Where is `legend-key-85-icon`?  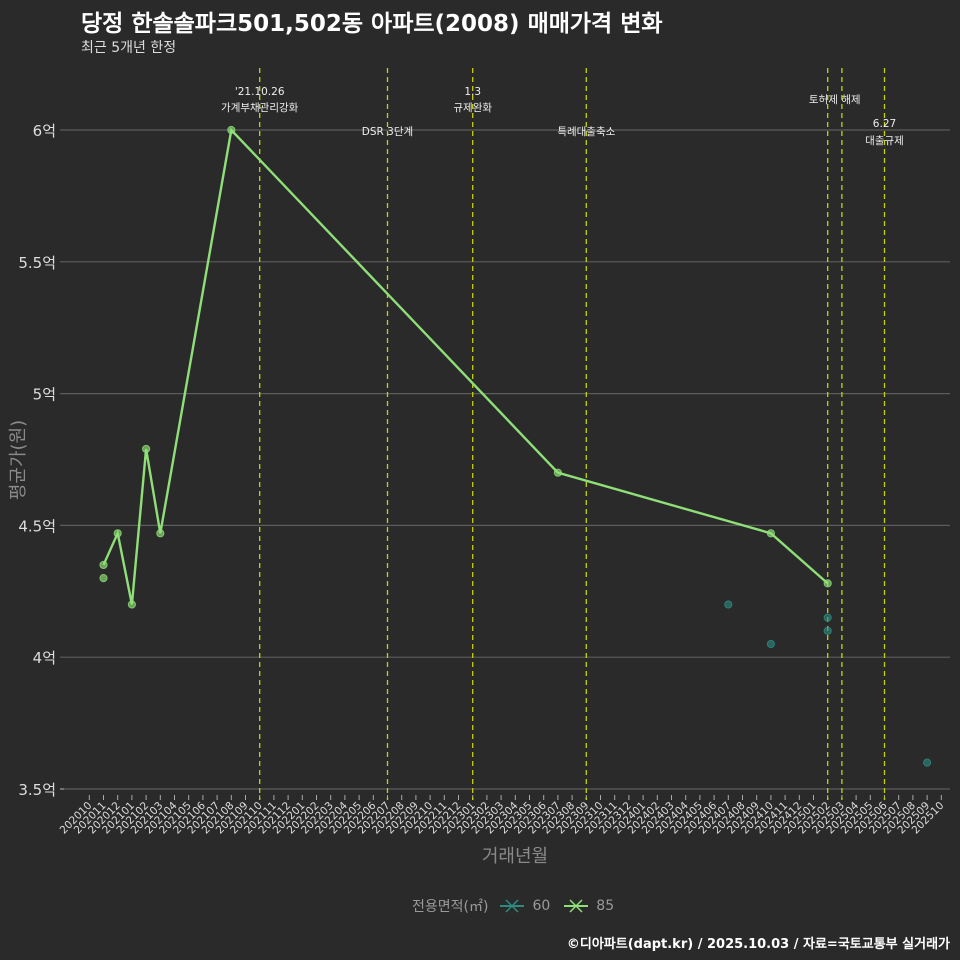
legend-key-85-icon is located at coordinates (576, 906).